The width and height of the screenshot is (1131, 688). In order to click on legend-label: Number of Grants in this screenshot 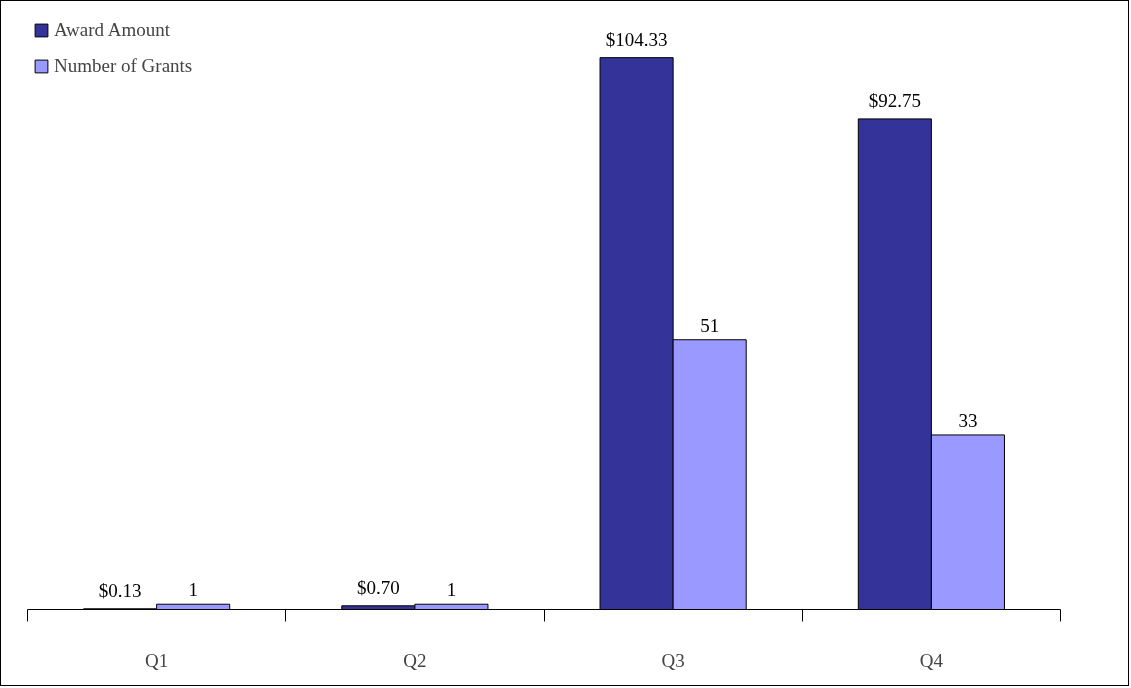, I will do `click(123, 66)`.